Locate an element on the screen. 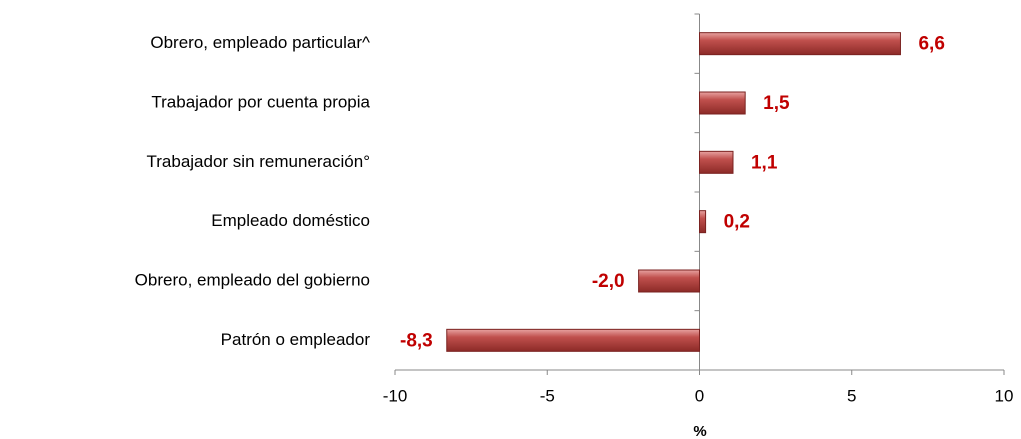 The image size is (1021, 439). y-tick-label: Obrero, empleado particular^ is located at coordinates (260, 42).